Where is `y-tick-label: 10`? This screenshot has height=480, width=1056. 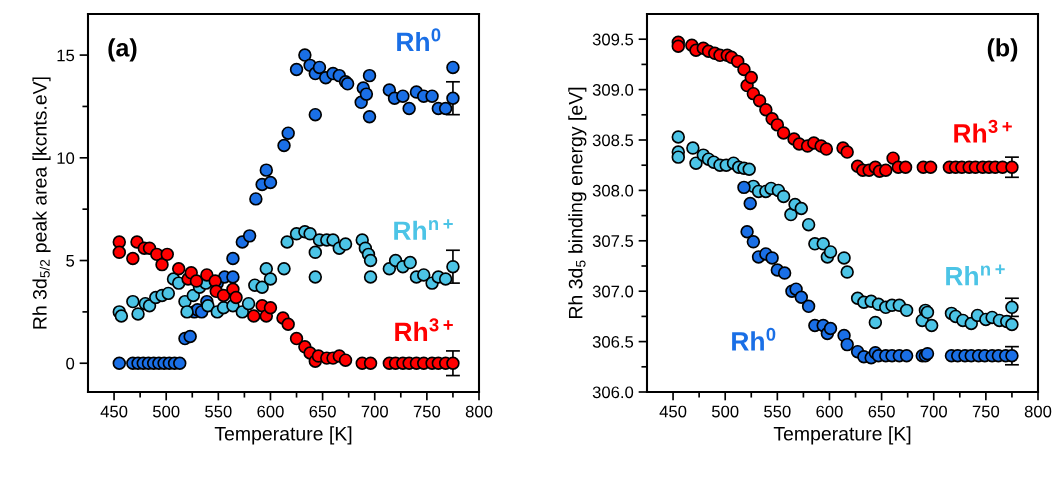 y-tick-label: 10 is located at coordinates (66, 158).